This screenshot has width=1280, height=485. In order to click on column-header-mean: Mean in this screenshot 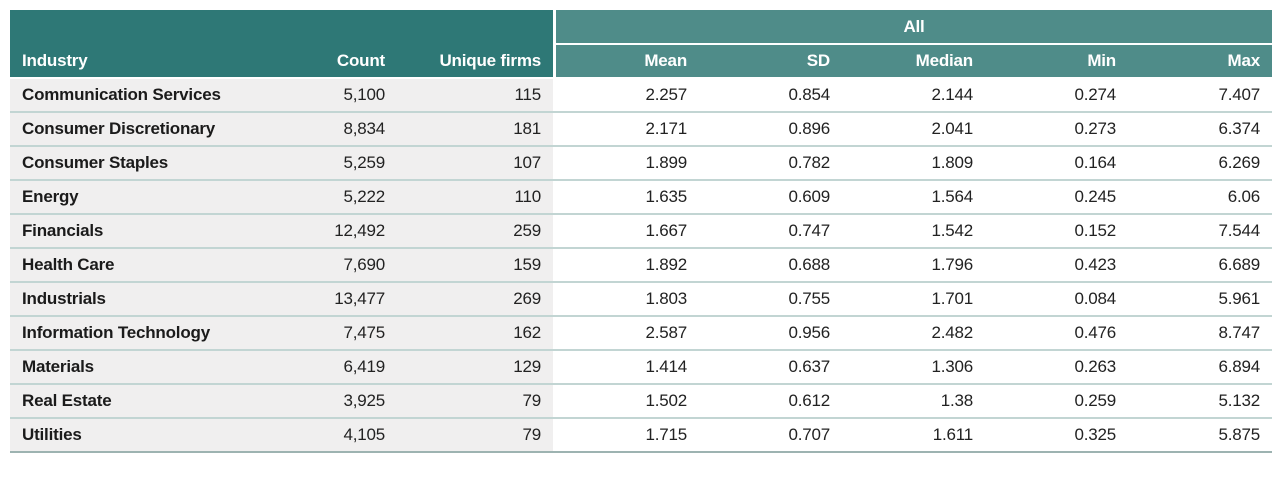, I will do `click(627, 61)`.